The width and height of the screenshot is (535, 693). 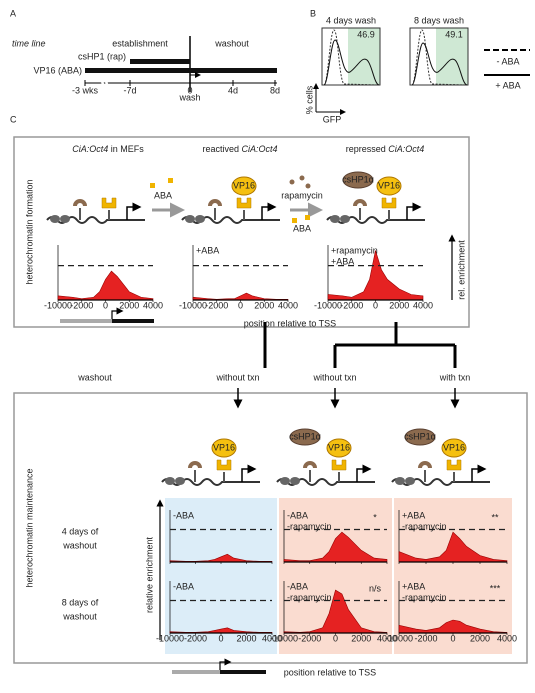 What do you see at coordinates (366, 34) in the screenshot?
I see `gate-value: 46.9` at bounding box center [366, 34].